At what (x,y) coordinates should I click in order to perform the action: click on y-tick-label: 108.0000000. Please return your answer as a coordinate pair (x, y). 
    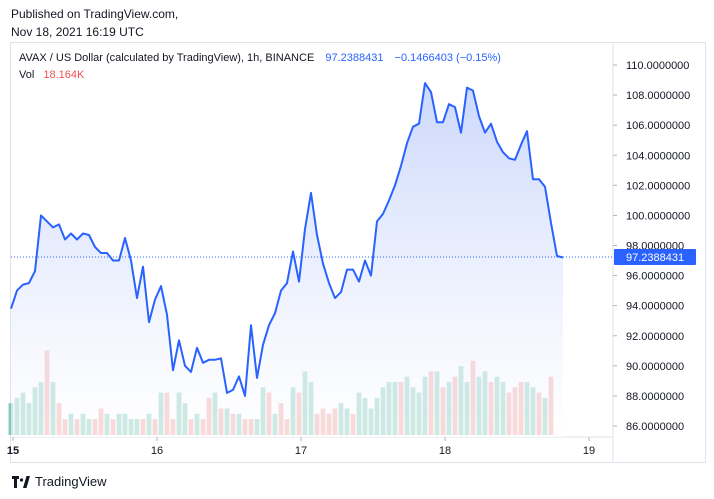
    Looking at the image, I should click on (658, 96).